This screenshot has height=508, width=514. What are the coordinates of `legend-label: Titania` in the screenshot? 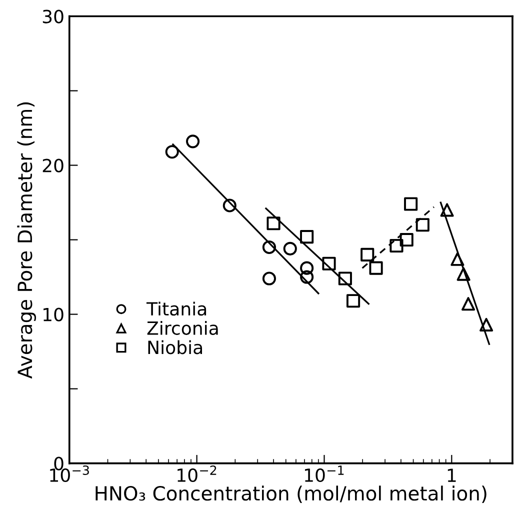 It's located at (176, 309).